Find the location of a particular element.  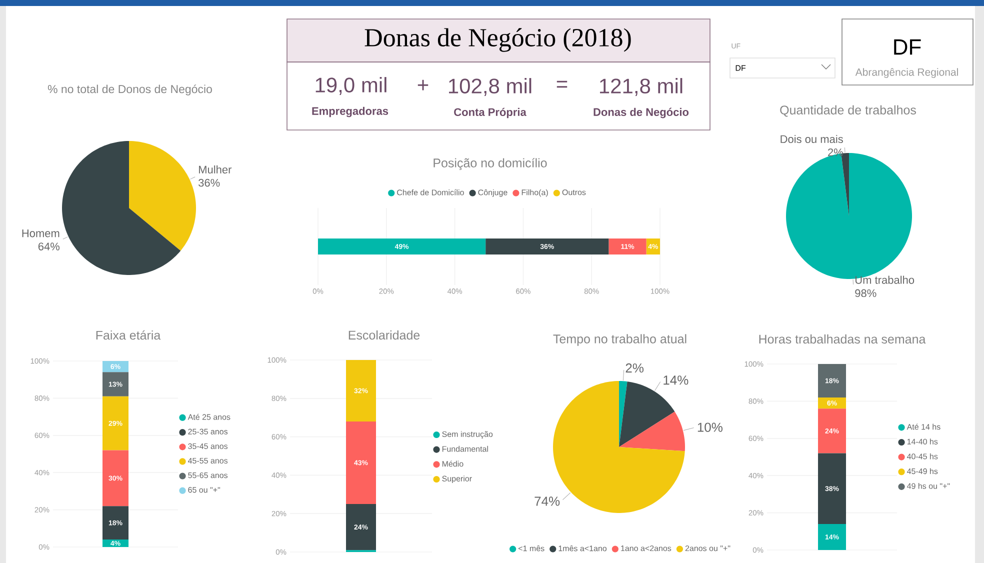

legend-label: 2anos ou "+" is located at coordinates (707, 548).